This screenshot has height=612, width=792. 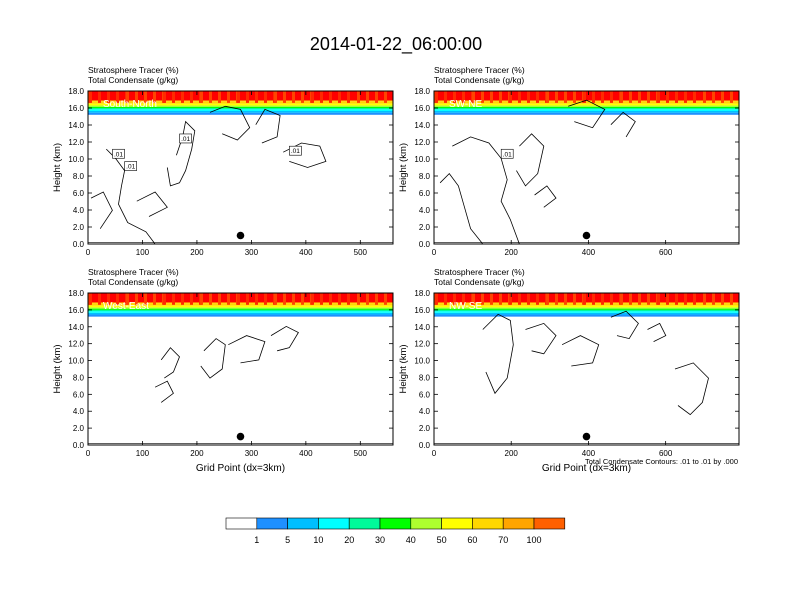 What do you see at coordinates (425, 193) in the screenshot?
I see `y-tick-label: 6.0` at bounding box center [425, 193].